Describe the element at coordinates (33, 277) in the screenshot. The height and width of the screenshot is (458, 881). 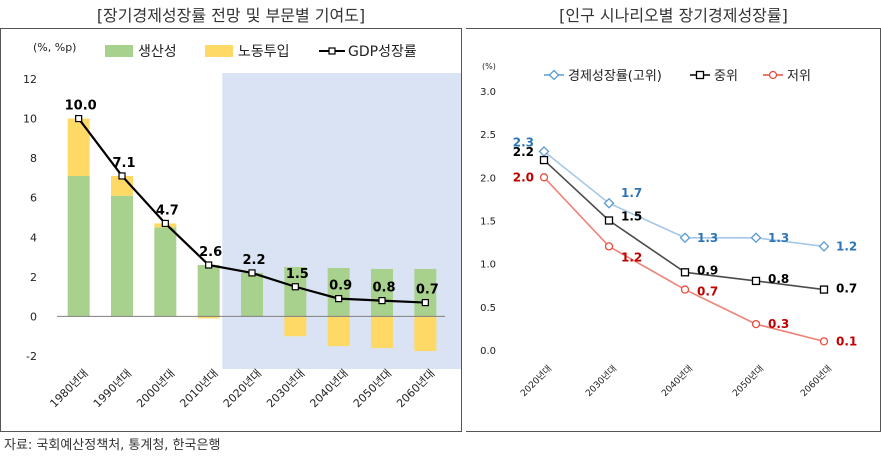
I see `y-tick-label: 2` at that location.